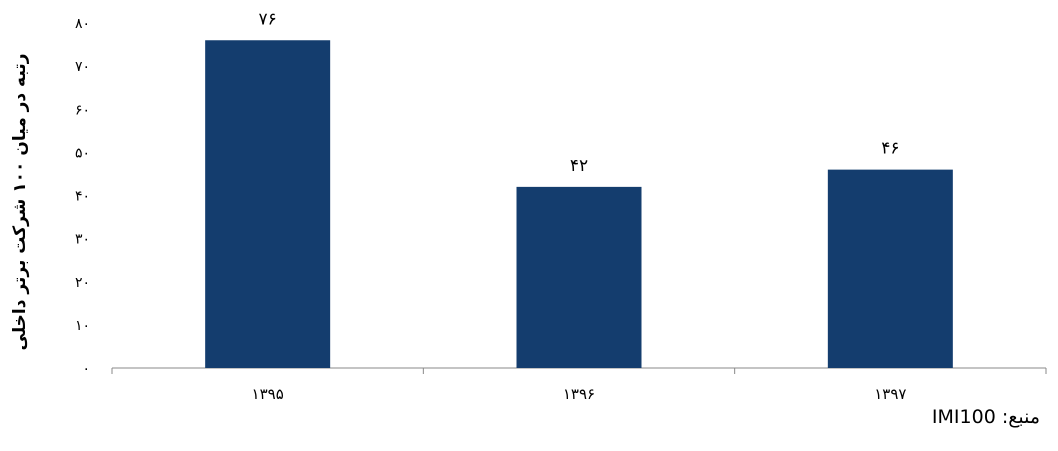 The image size is (1058, 451). Describe the element at coordinates (20, 202) in the screenshot. I see `y-axis-label: رتبه در میان ۱۰۰ شرکت برتر داخلی` at that location.